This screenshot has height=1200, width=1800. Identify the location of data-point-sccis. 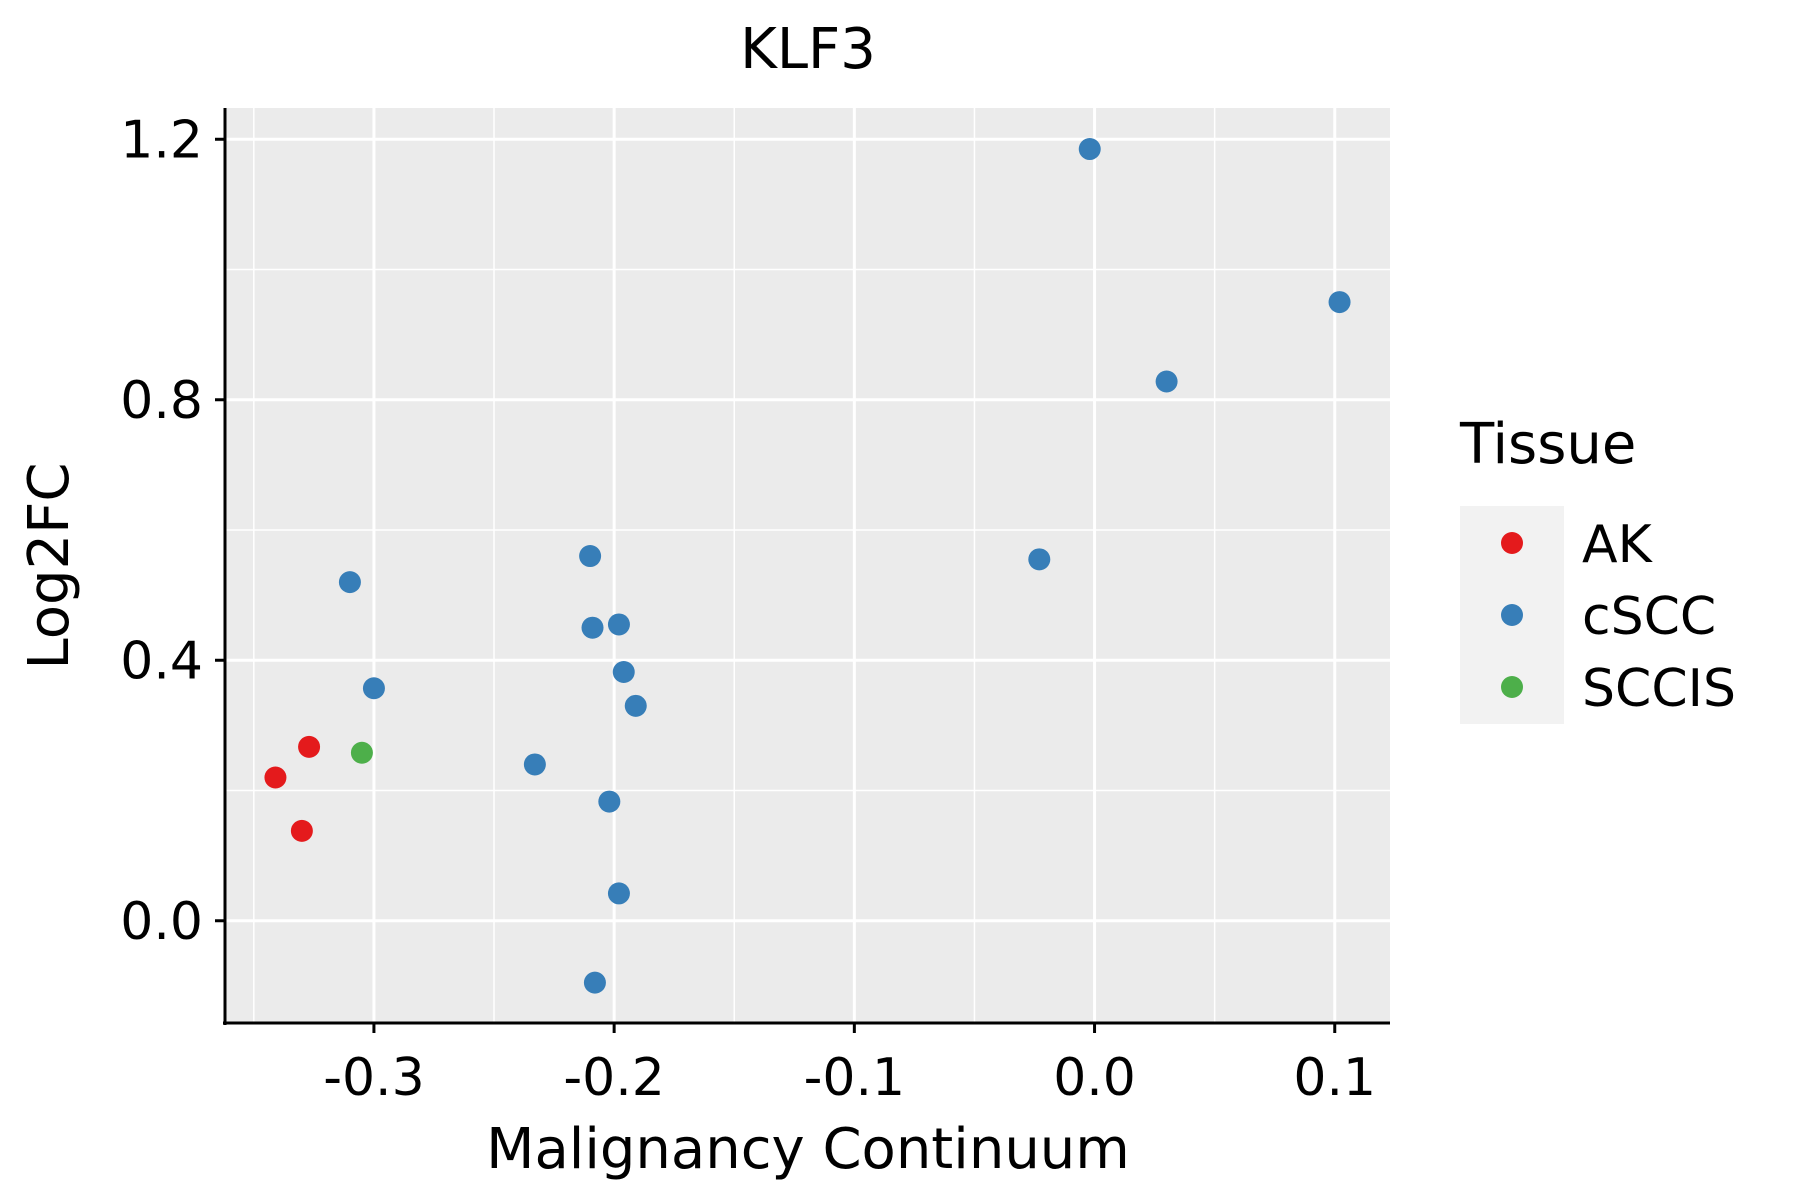
(361, 752).